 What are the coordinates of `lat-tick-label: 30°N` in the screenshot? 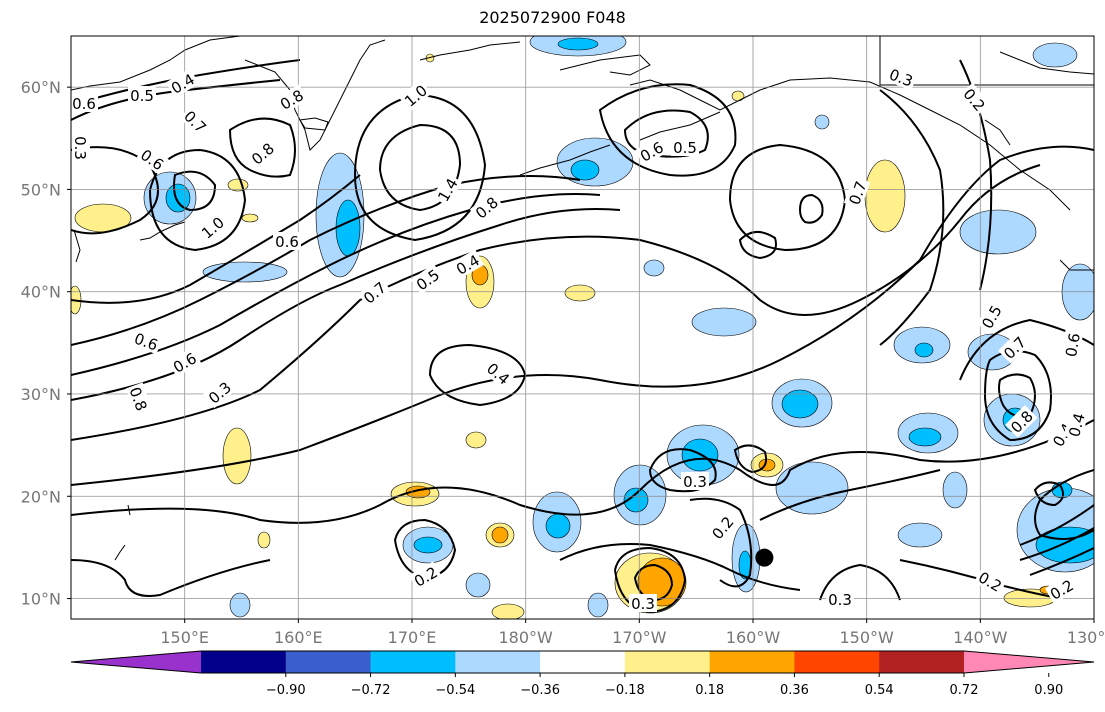 It's located at (41, 394).